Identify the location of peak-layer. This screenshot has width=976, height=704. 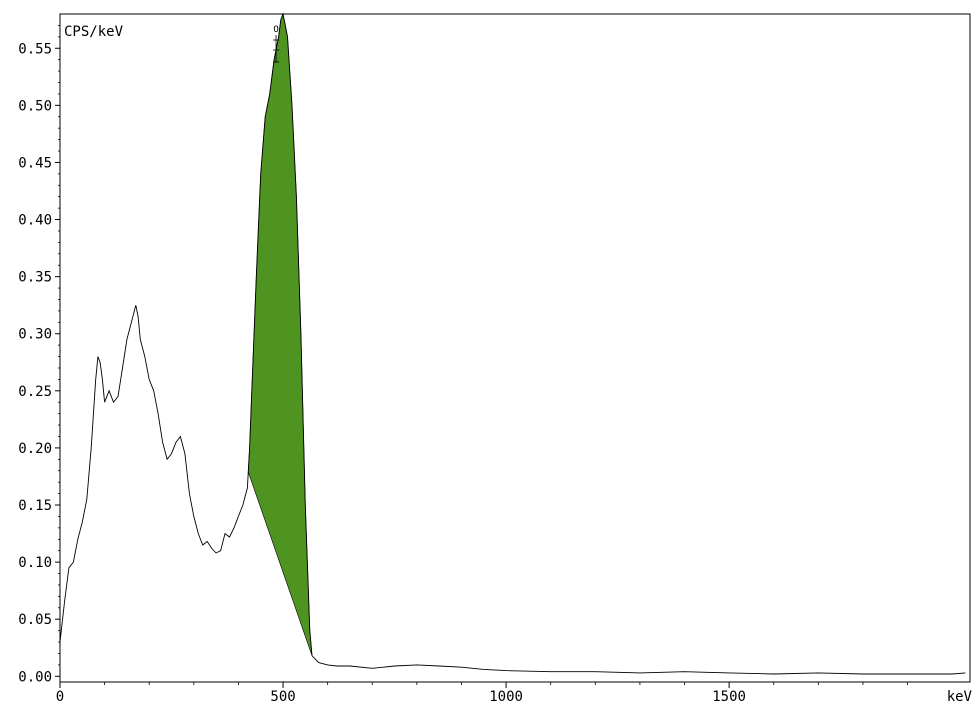
(280, 334).